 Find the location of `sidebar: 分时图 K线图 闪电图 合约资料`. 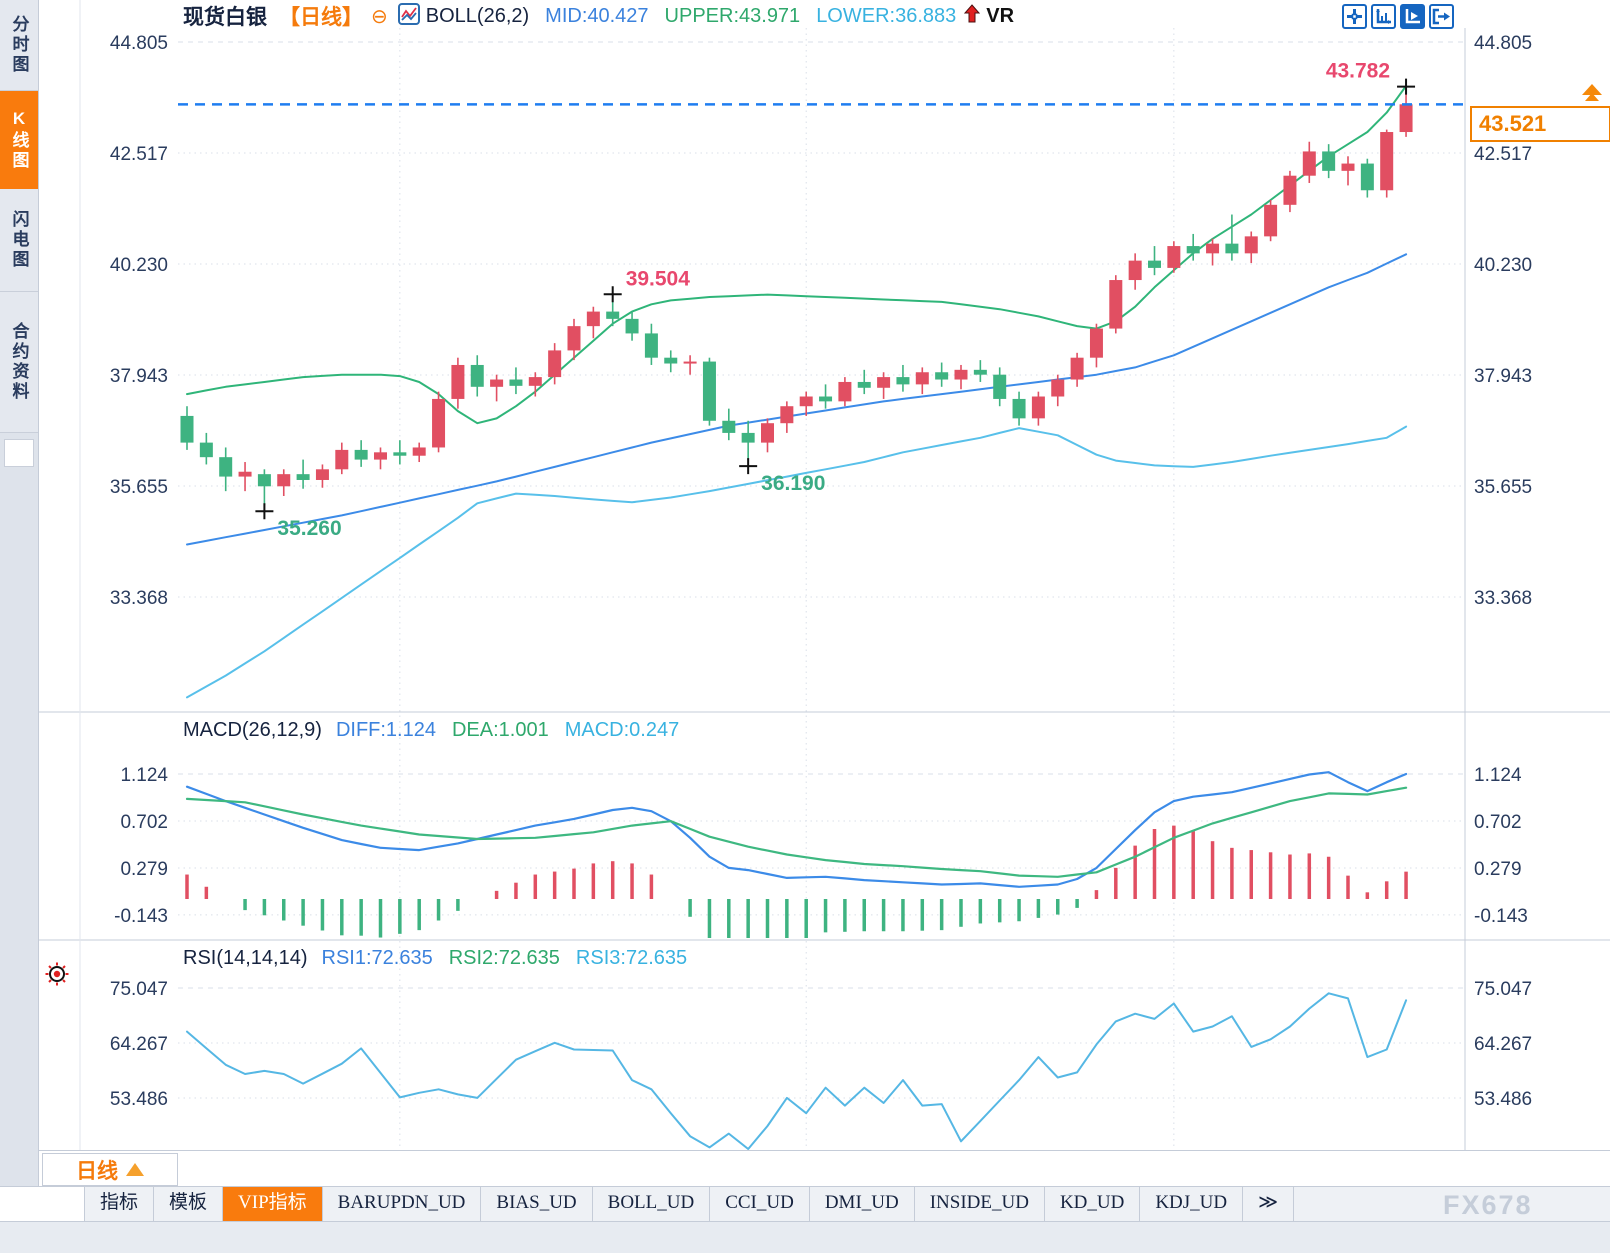

sidebar: 分时图 K线图 闪电图 合约资料 is located at coordinates (19, 626).